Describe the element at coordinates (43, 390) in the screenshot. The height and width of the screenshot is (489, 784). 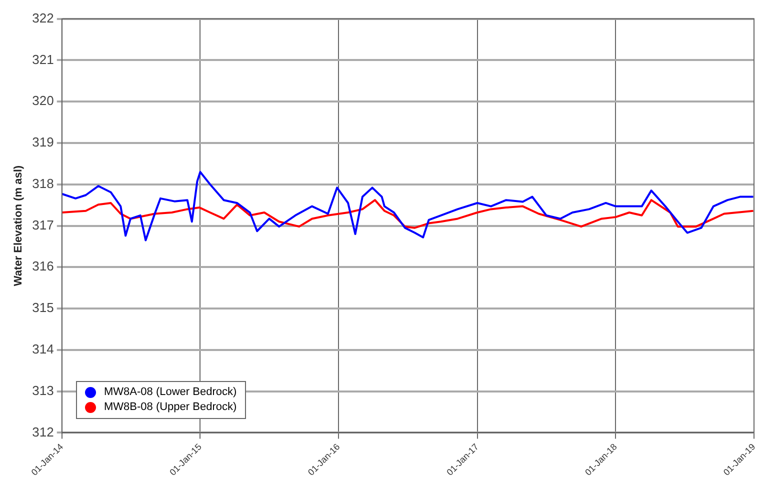
I see `y-tick-label: 313` at that location.